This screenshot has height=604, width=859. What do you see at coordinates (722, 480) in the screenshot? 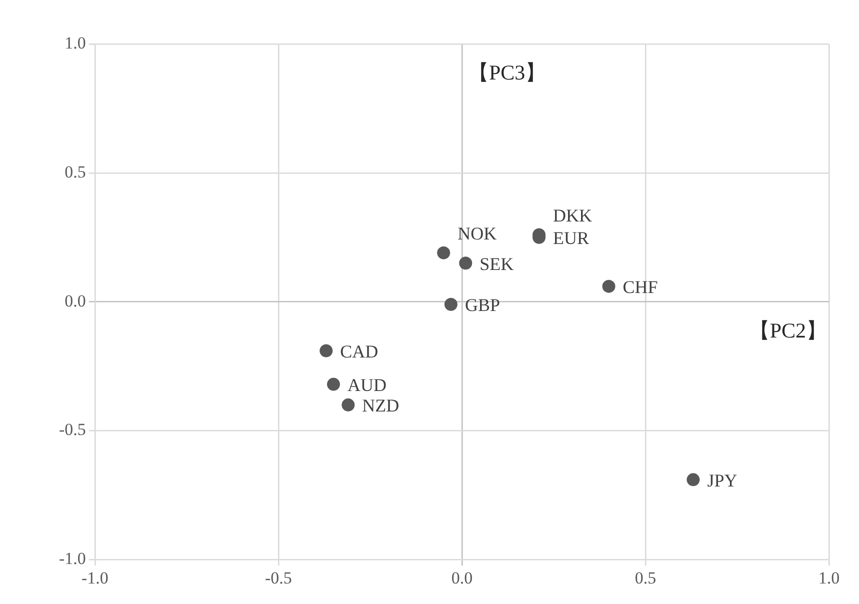
I see `series-label: JPY` at bounding box center [722, 480].